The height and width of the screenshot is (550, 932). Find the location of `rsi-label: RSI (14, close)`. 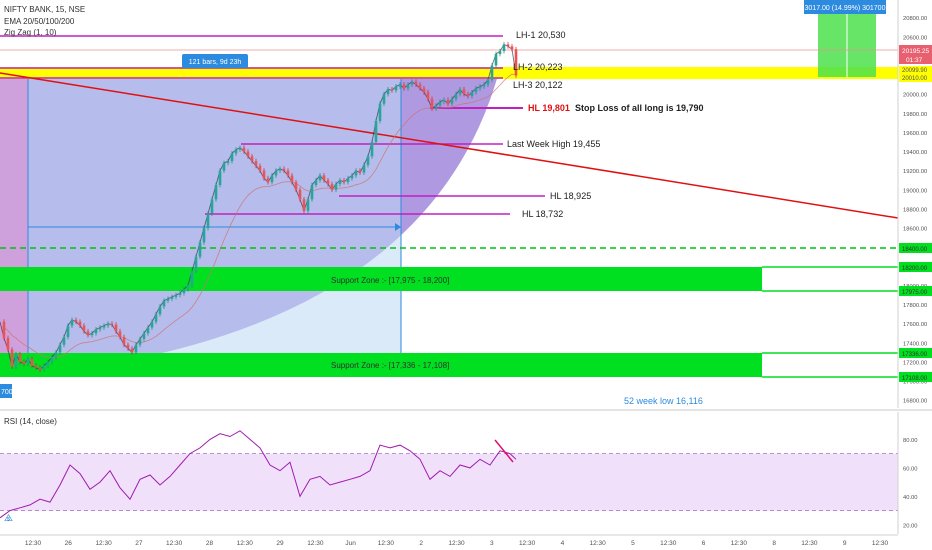

rsi-label: RSI (14, close) is located at coordinates (30, 421).